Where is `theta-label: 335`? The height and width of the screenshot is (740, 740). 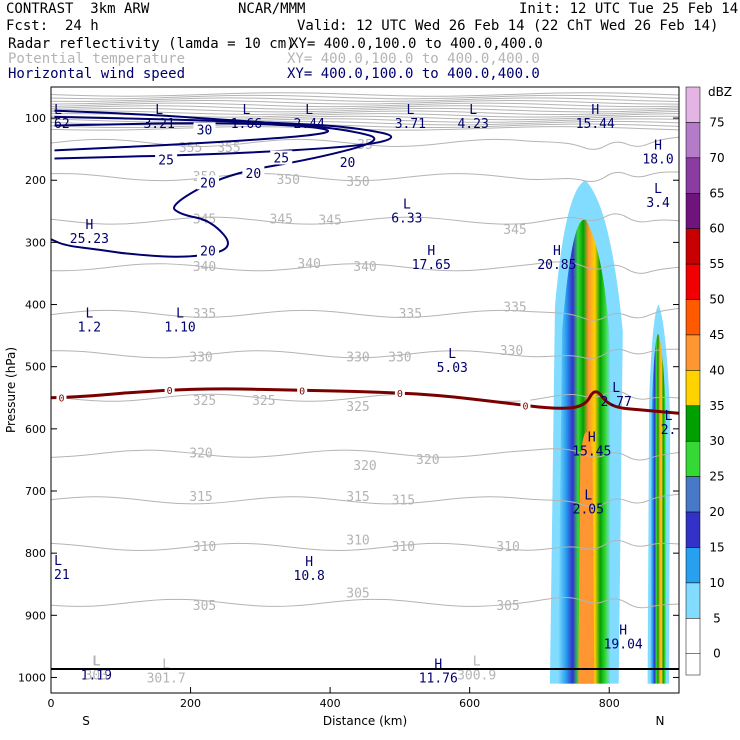 theta-label: 335 is located at coordinates (204, 314).